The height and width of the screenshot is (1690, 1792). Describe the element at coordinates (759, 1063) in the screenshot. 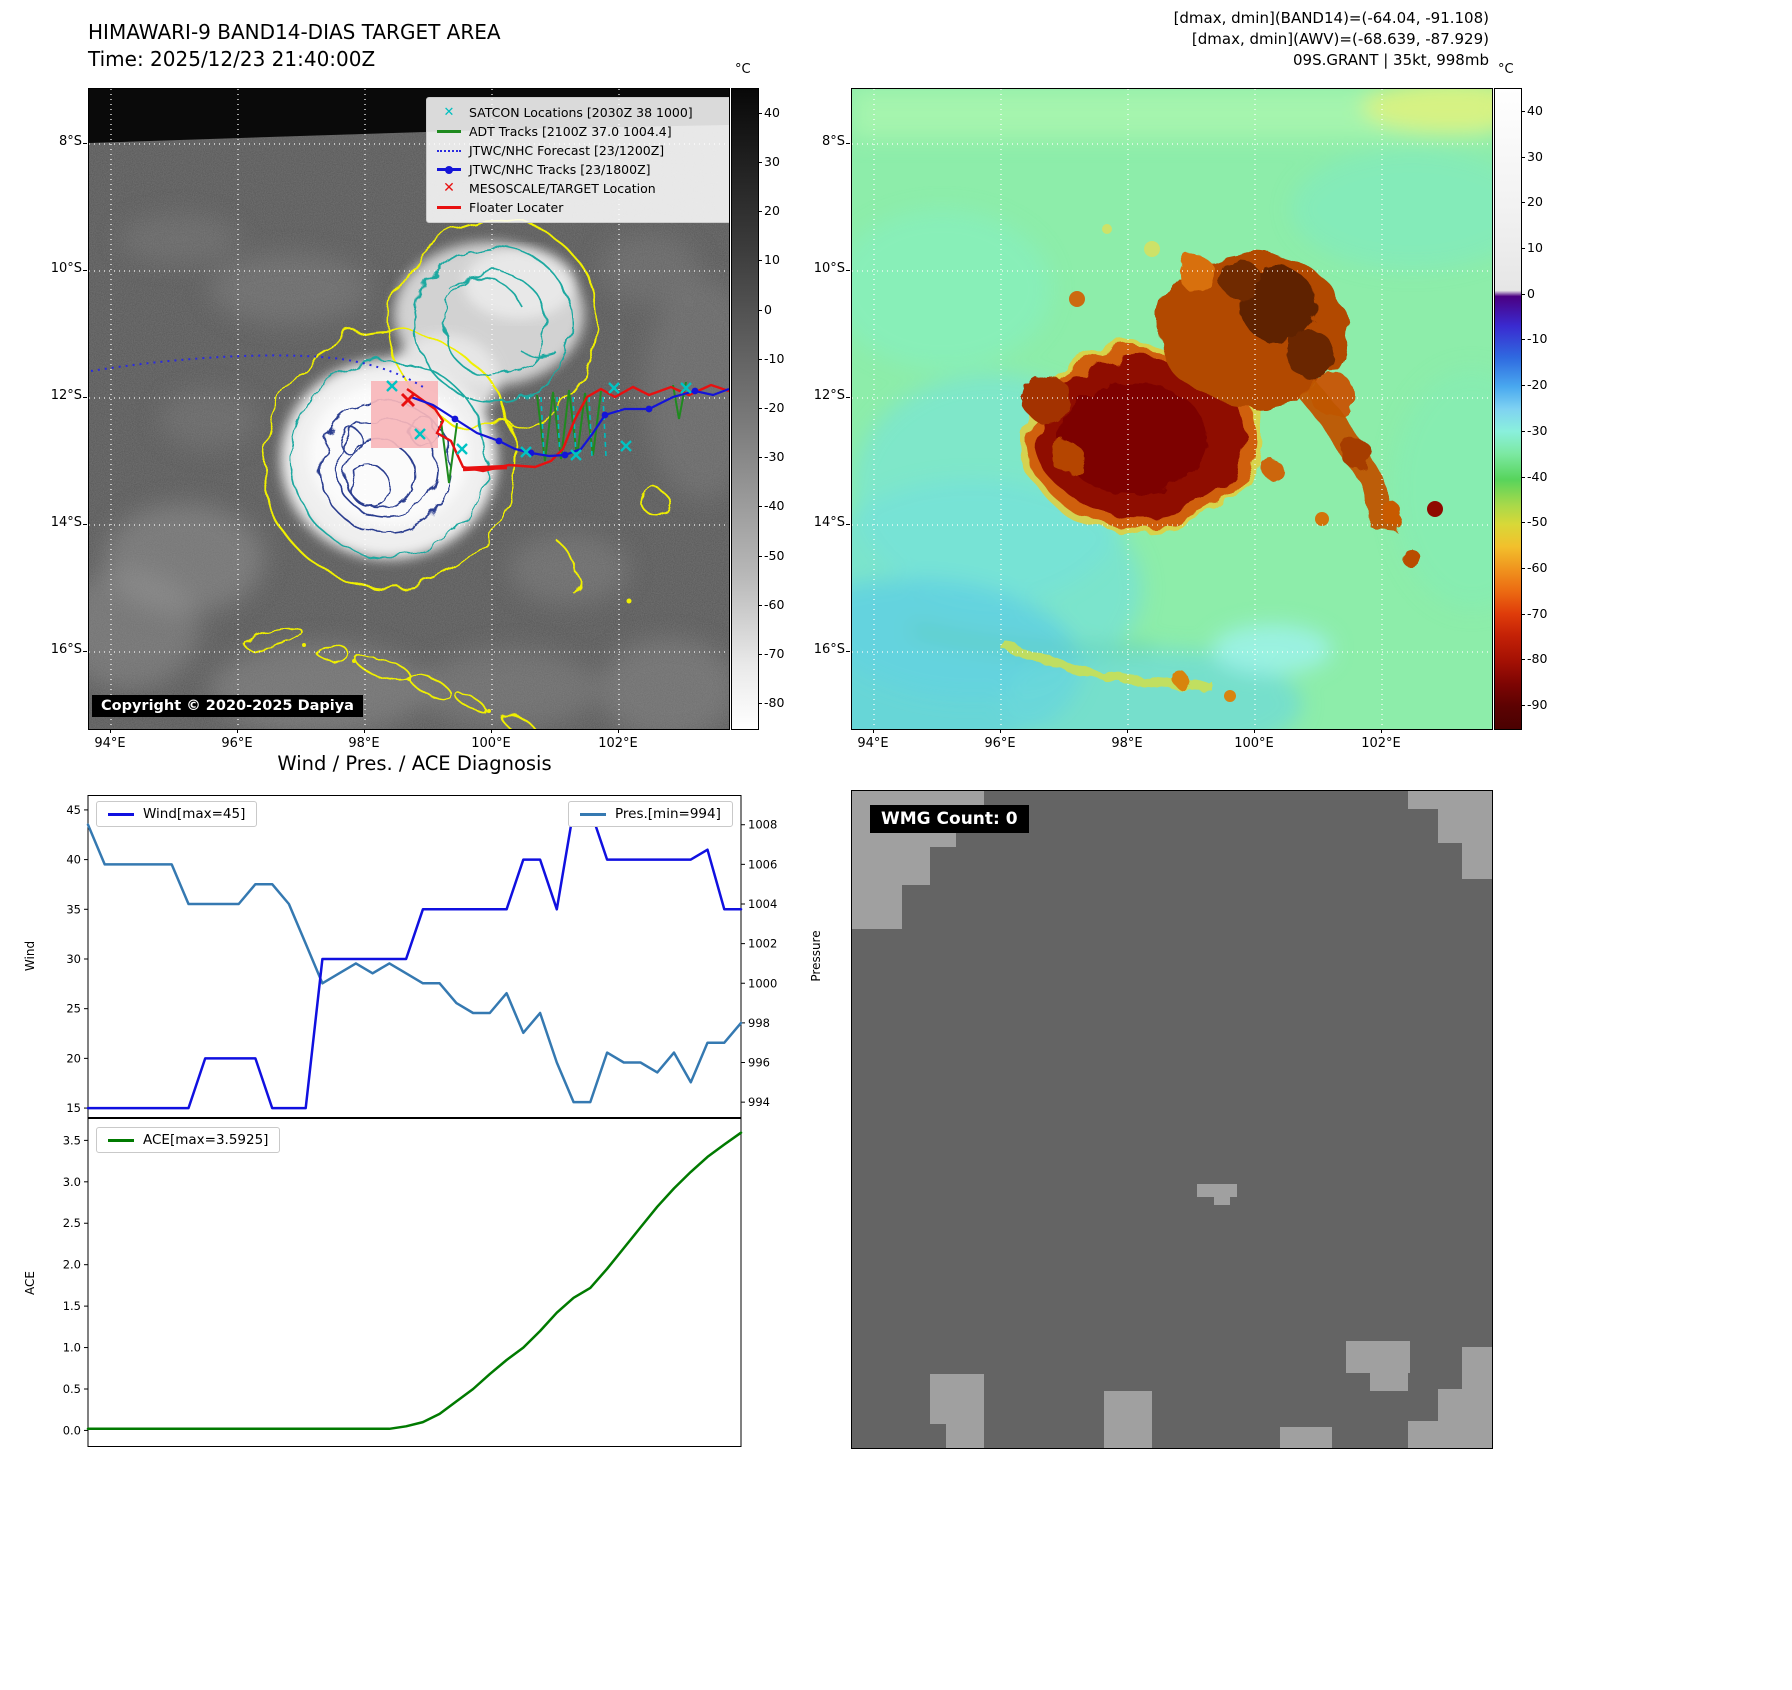

I see `svg-text: 996` at that location.